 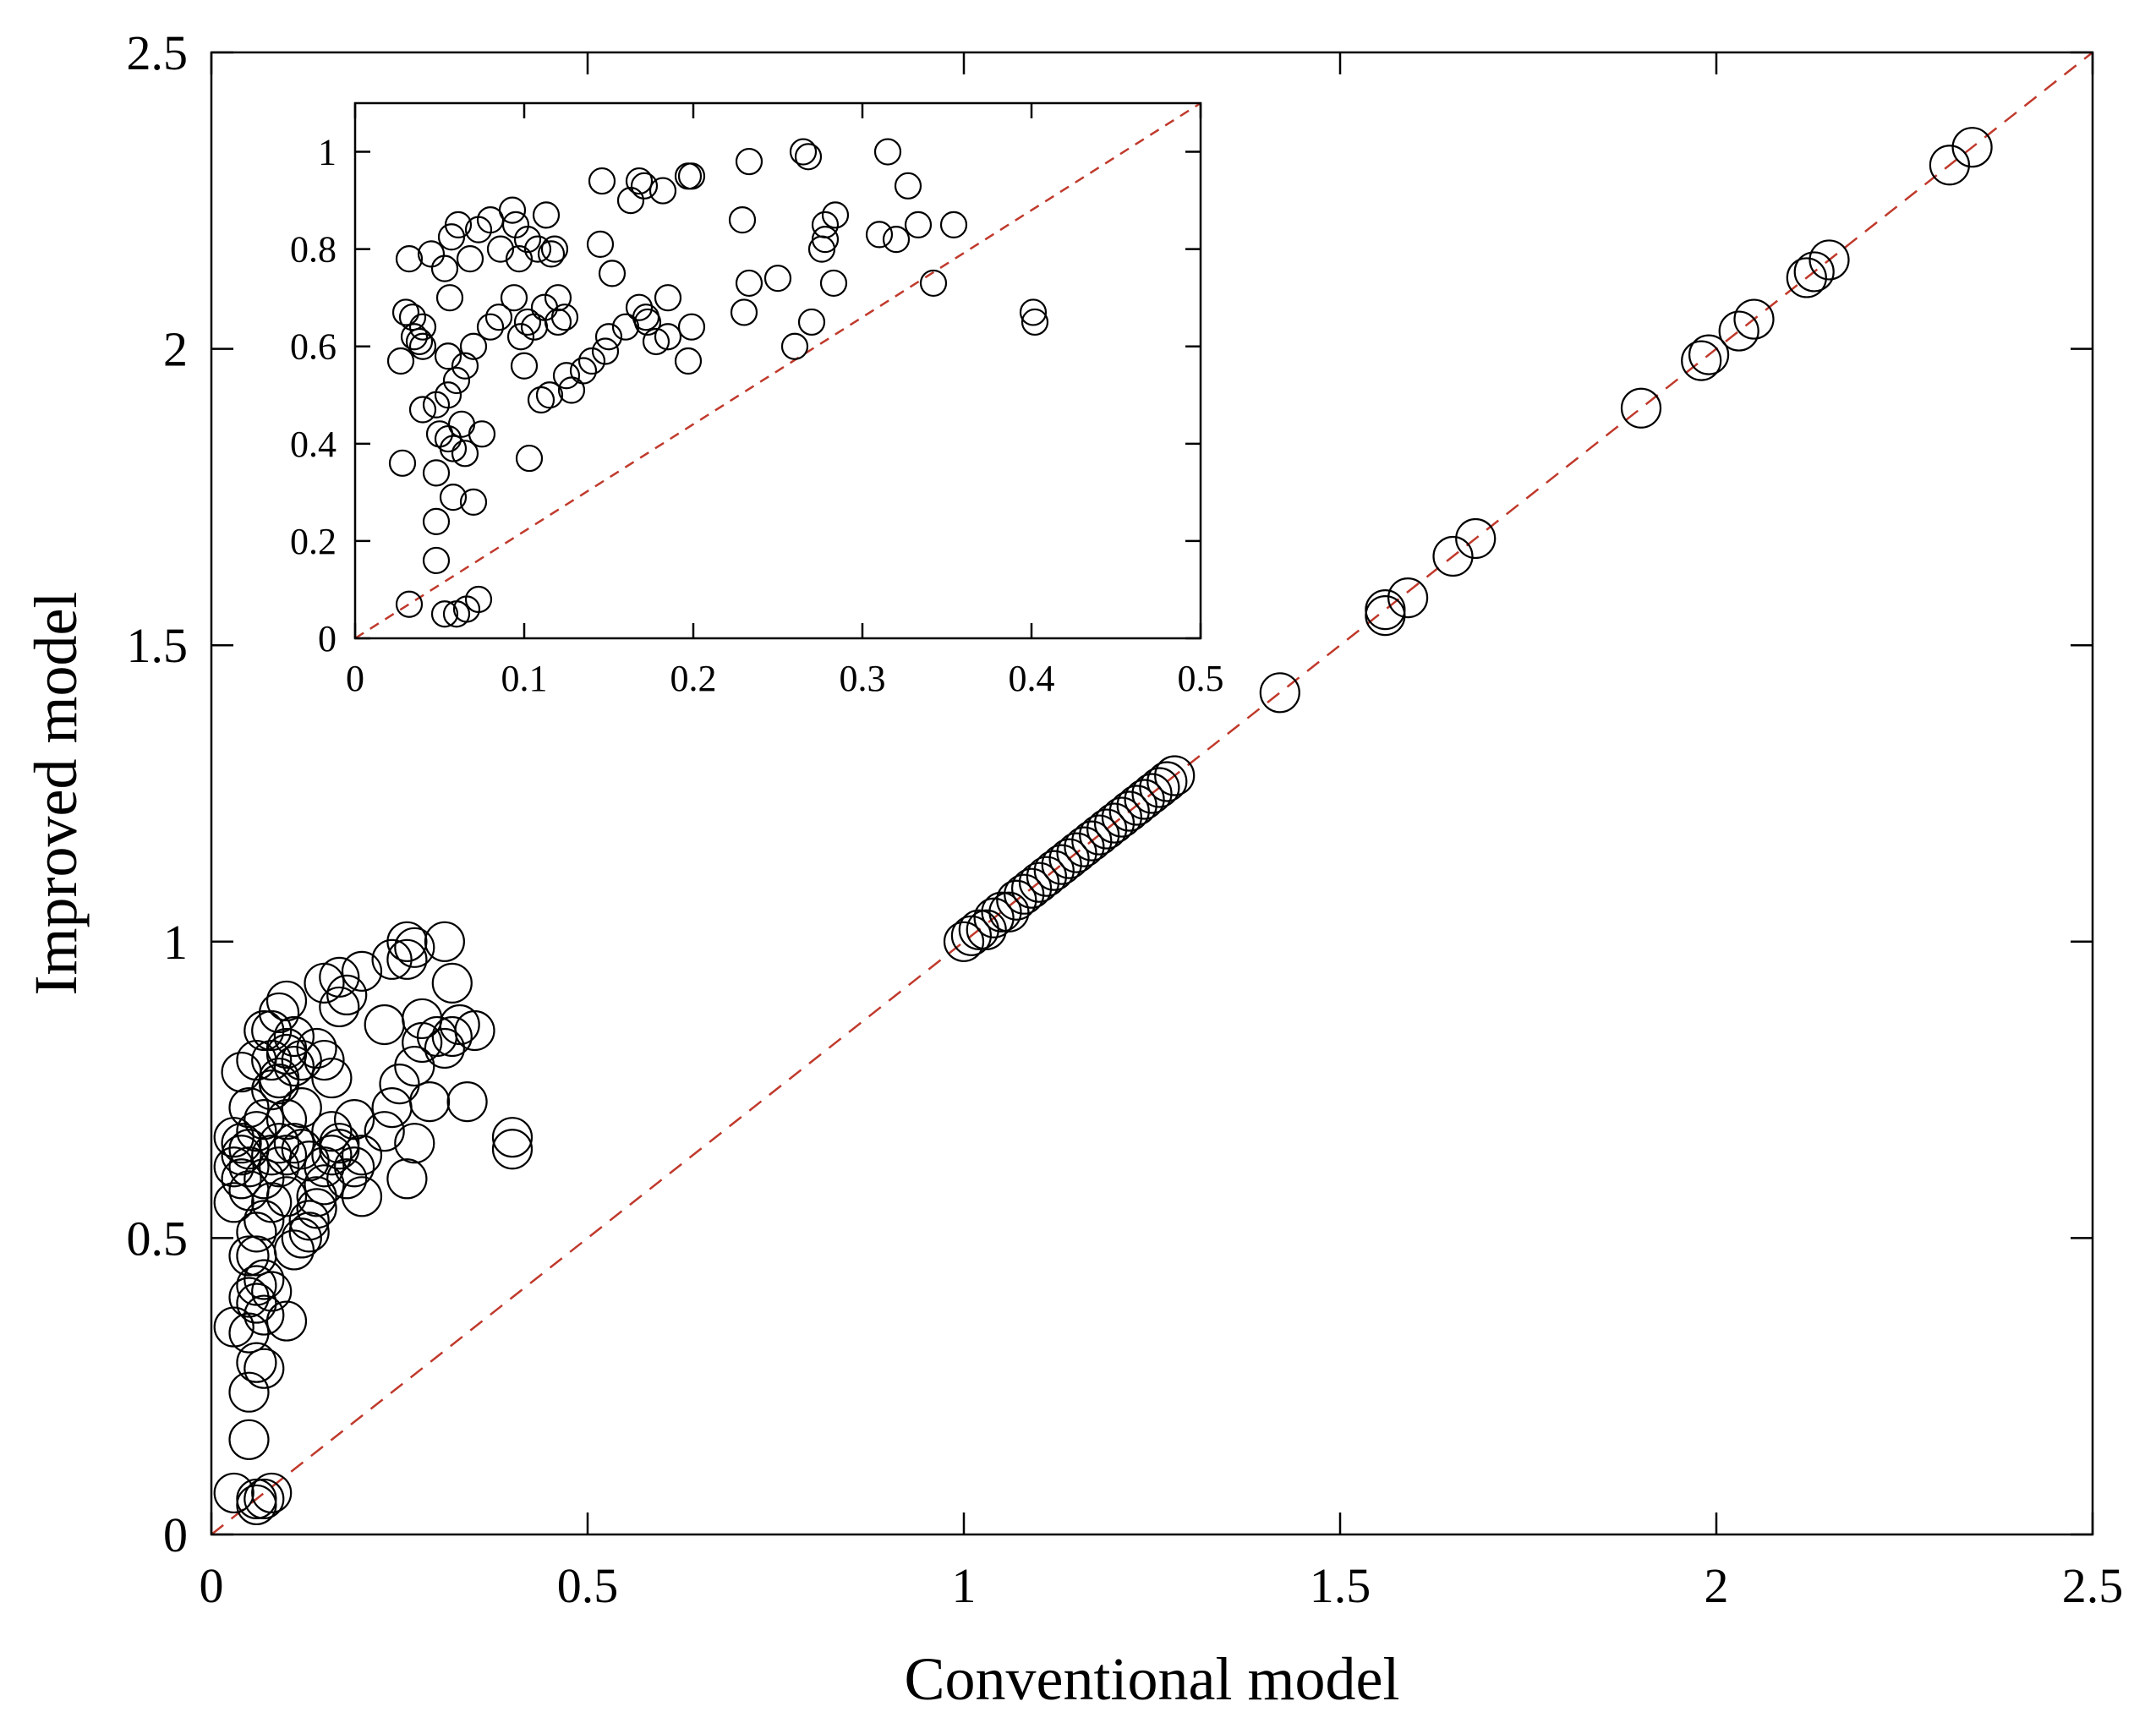 I want to click on inset-xtick-label: 0.4, so click(x=1032, y=678).